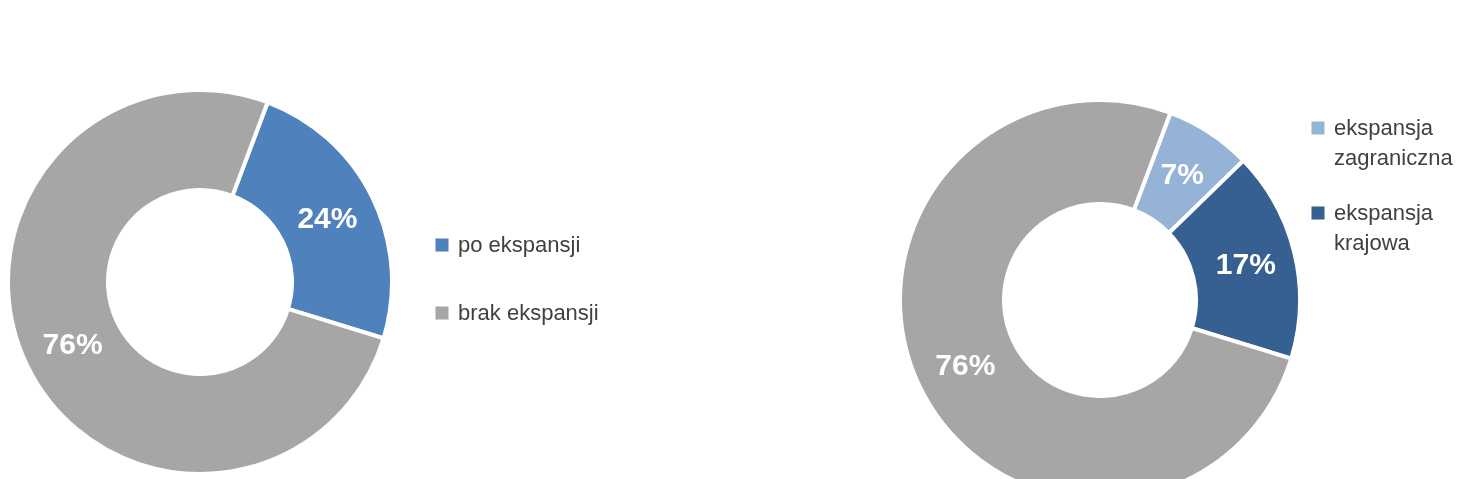 This screenshot has width=1475, height=479. I want to click on legend-label: po ekspansji, so click(519, 244).